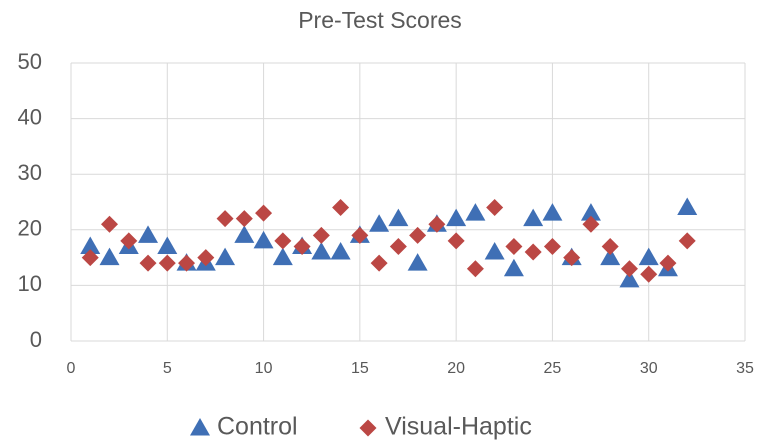  I want to click on x-tick-label: 15, so click(360, 368).